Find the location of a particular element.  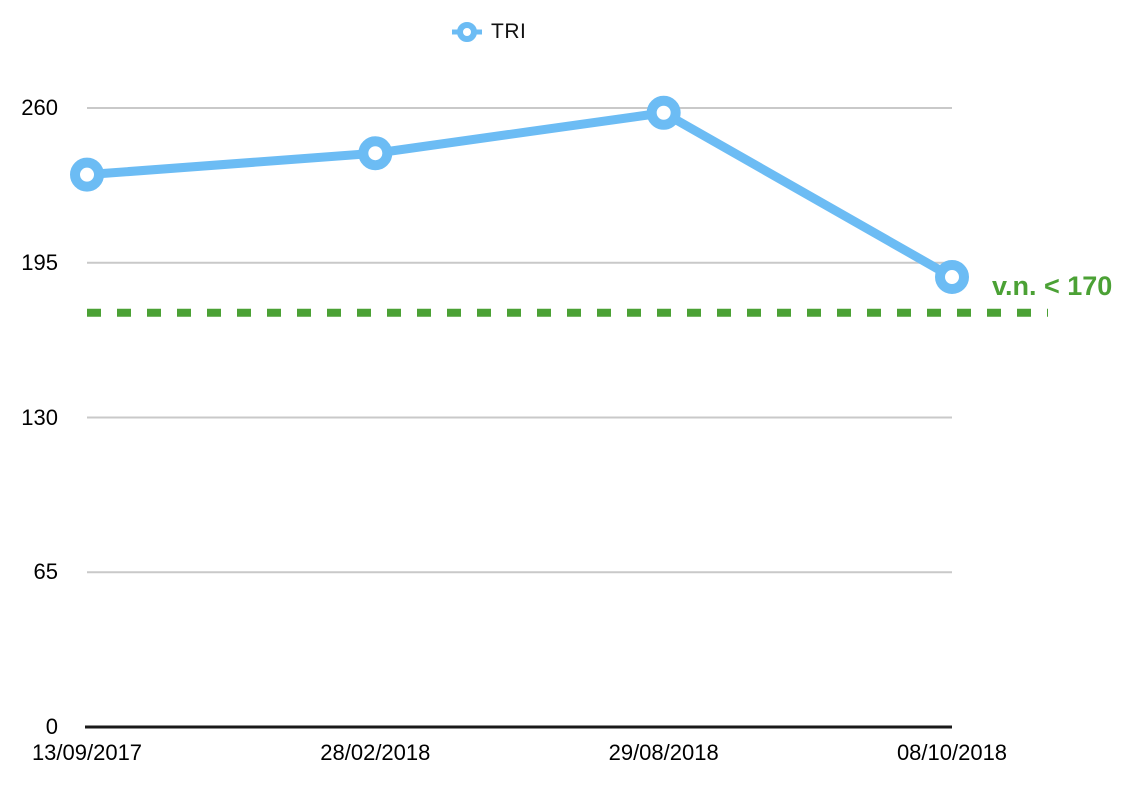

y-axis-tick-label: 260 is located at coordinates (39, 107).